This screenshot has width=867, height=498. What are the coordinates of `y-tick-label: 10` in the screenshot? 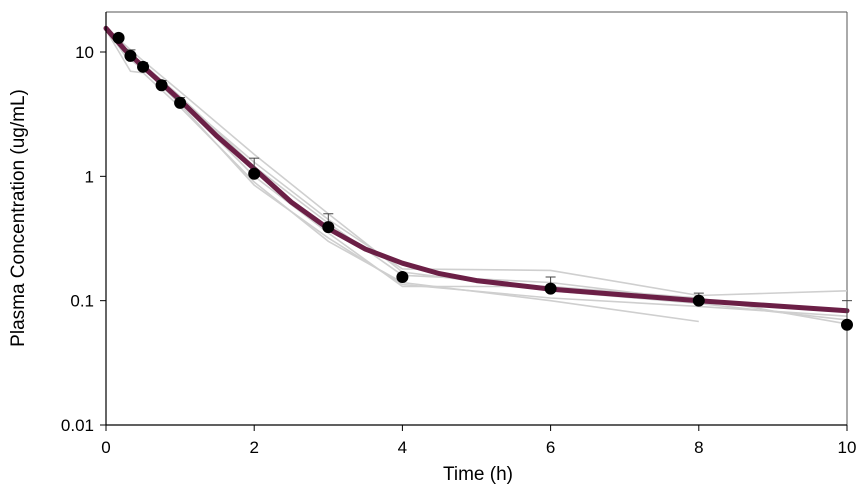 It's located at (84, 52).